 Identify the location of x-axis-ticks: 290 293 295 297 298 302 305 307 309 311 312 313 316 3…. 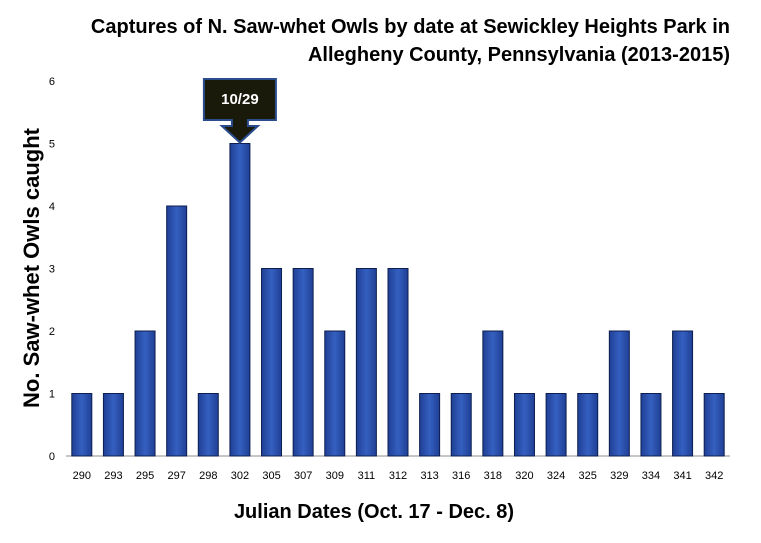
(398, 476).